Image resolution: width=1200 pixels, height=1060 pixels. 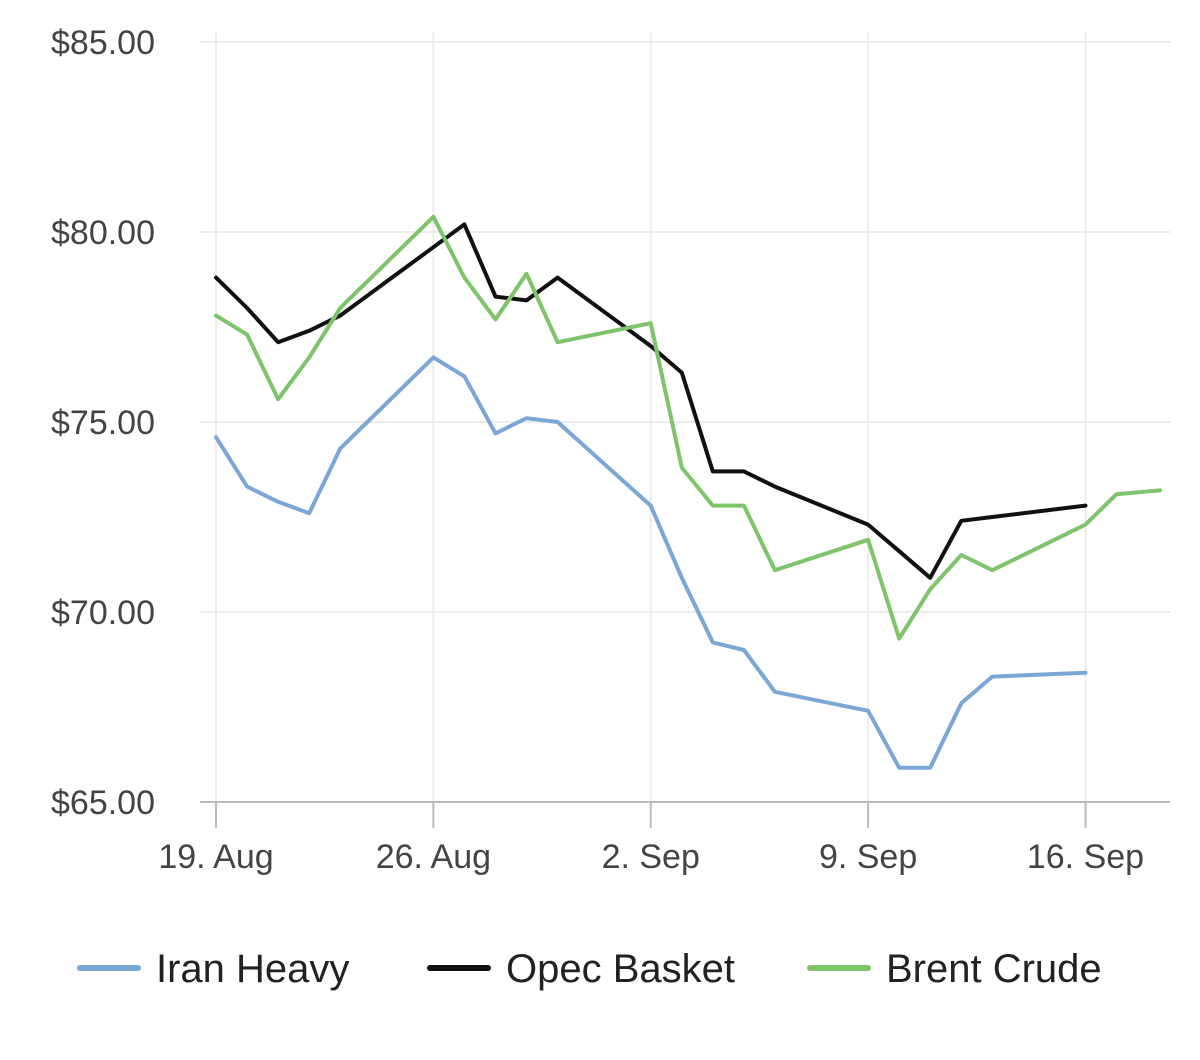 I want to click on legend-item-opec-basket: Opec Basket, so click(x=581, y=969).